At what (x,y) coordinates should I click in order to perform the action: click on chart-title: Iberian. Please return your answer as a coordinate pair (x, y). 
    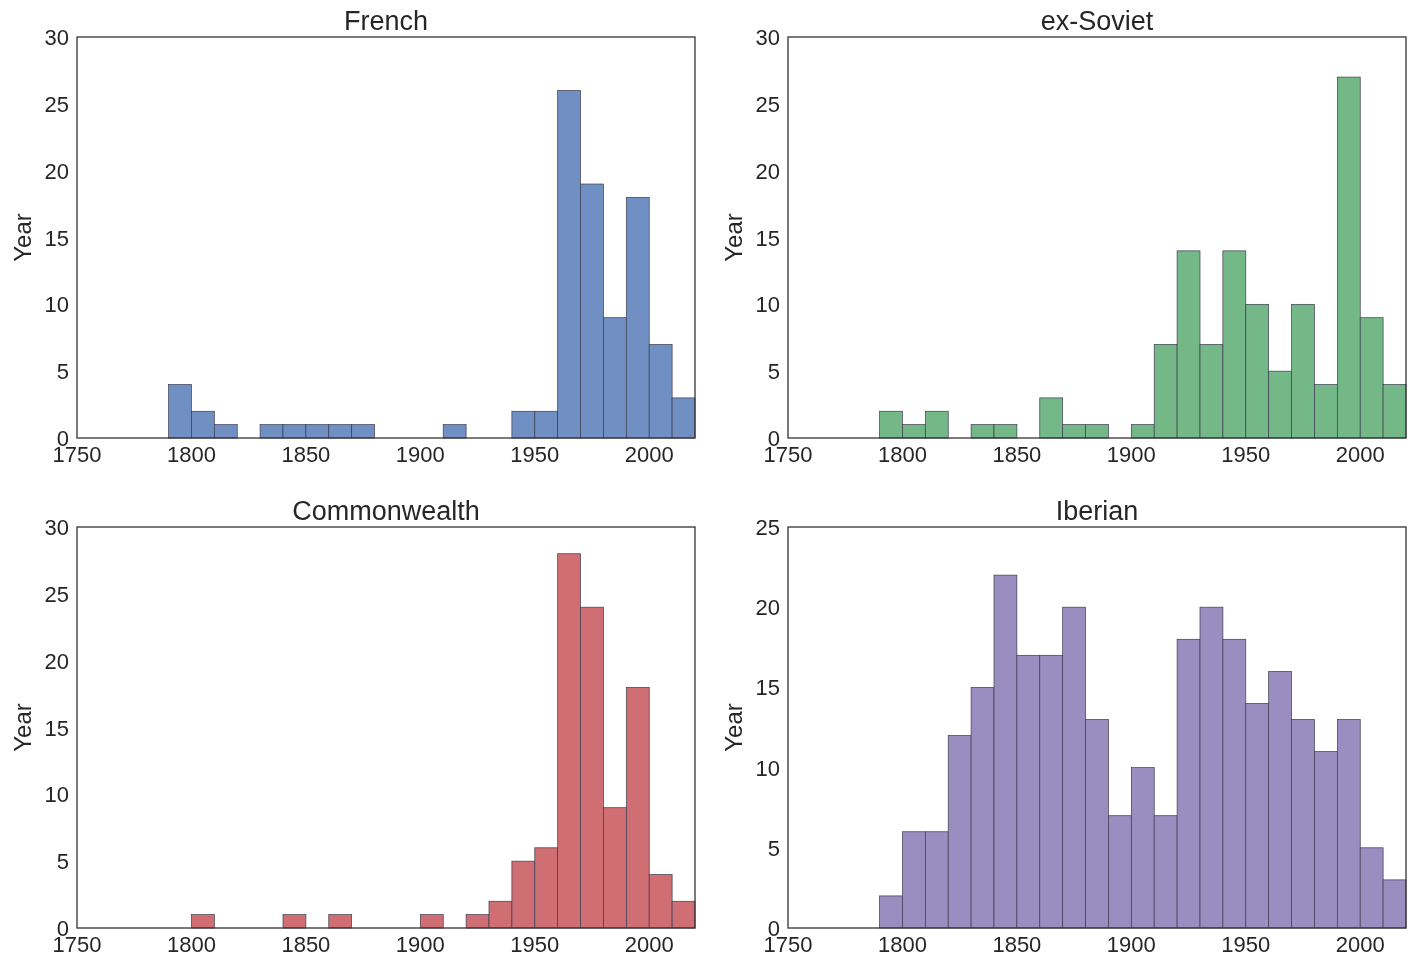
    Looking at the image, I should click on (1097, 511).